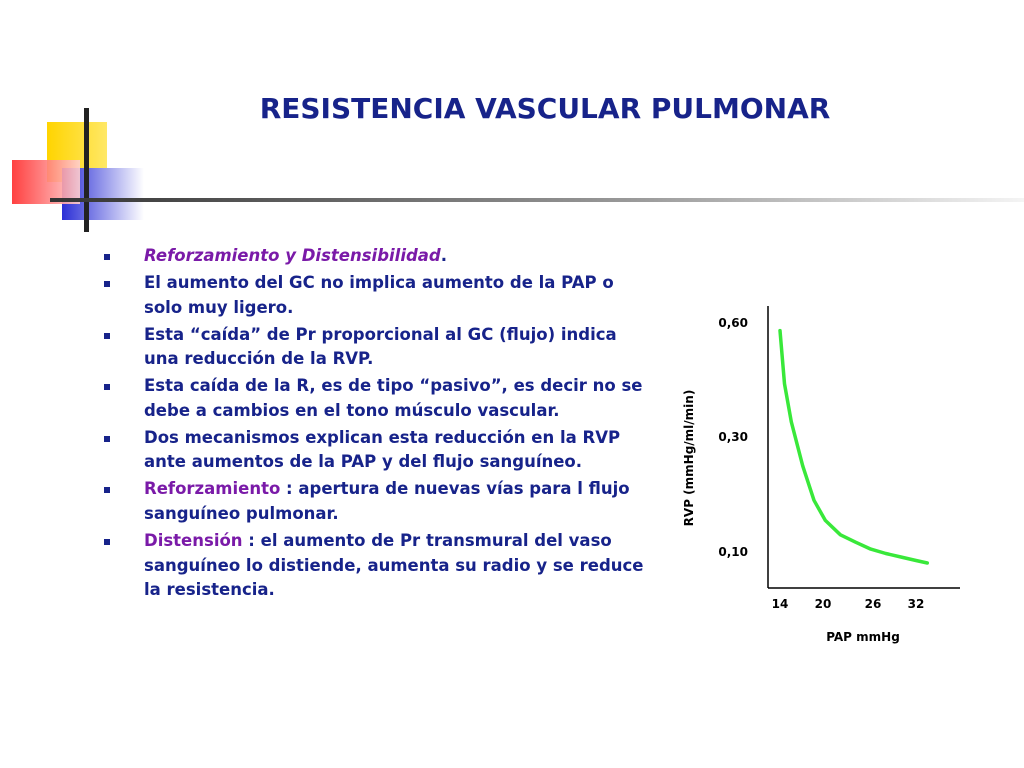 Image resolution: width=1024 pixels, height=768 pixels. I want to click on bullet-highlight: Distensión, so click(193, 541).